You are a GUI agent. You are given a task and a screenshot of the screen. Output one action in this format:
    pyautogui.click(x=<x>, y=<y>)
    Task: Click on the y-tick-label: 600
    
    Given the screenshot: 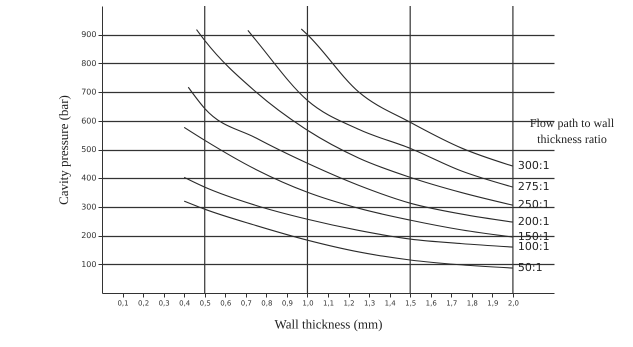 What is the action you would take?
    pyautogui.click(x=88, y=121)
    